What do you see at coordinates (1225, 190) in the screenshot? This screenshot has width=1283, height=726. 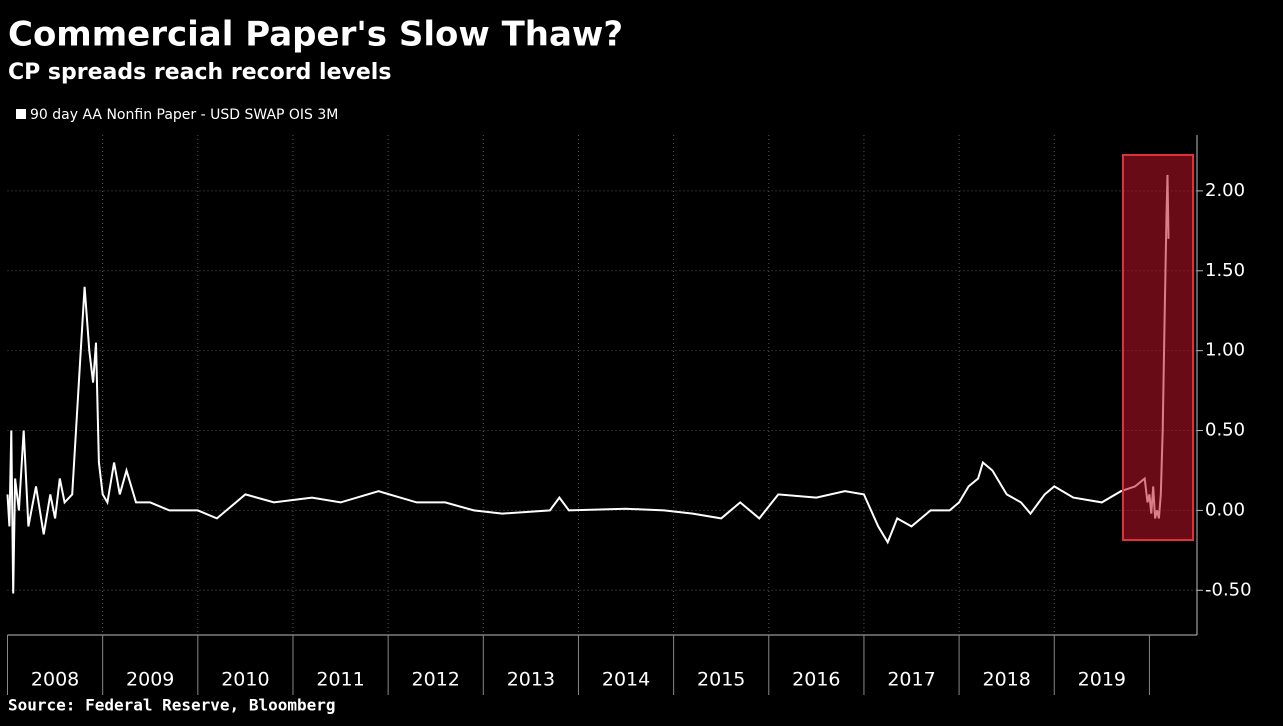 I see `y-tick-label: 2.00` at bounding box center [1225, 190].